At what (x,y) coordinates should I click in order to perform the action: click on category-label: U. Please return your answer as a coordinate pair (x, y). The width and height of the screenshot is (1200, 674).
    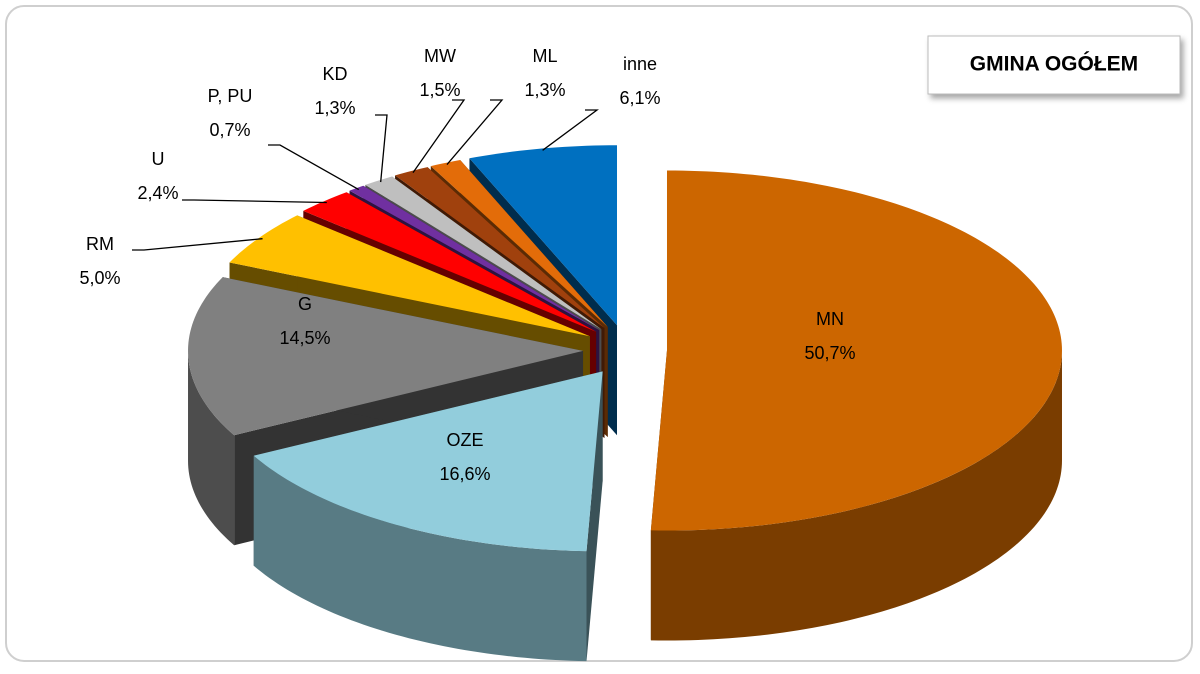
    Looking at the image, I should click on (158, 159).